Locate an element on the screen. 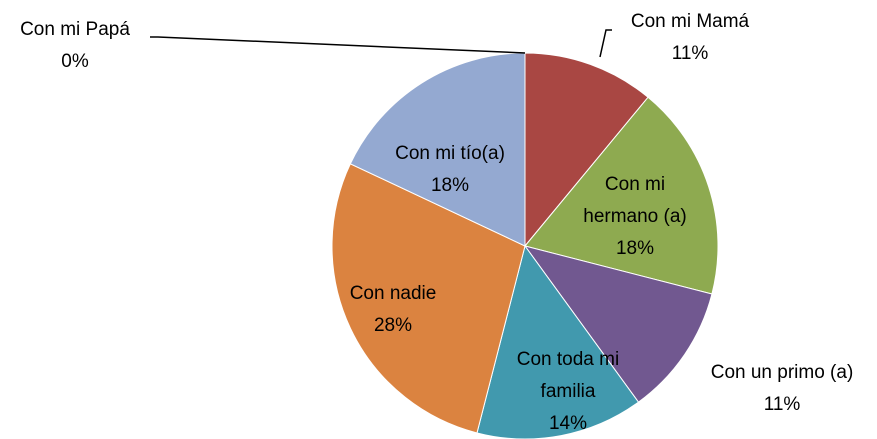 The height and width of the screenshot is (439, 877). slice-label: Con mi tío(a) 18% is located at coordinates (450, 170).